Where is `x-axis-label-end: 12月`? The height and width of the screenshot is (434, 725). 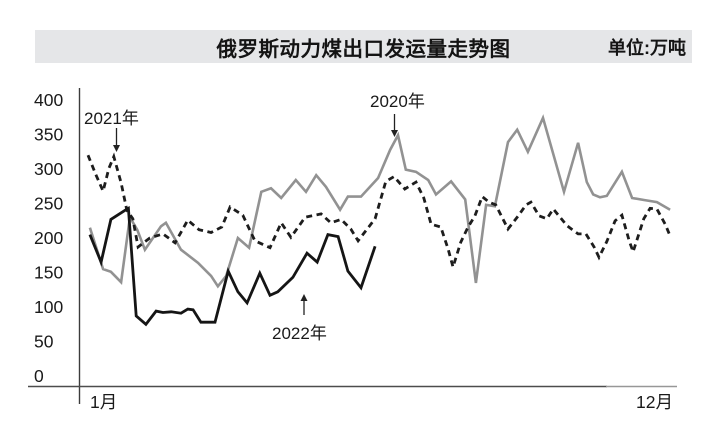 x-axis-label-end: 12月 is located at coordinates (654, 402).